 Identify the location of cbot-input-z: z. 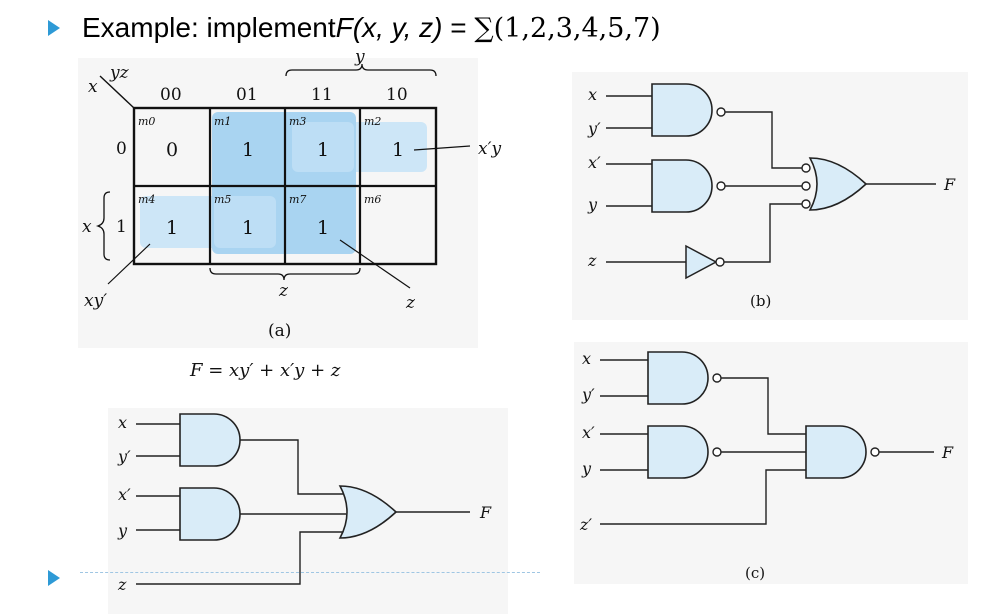
(122, 584).